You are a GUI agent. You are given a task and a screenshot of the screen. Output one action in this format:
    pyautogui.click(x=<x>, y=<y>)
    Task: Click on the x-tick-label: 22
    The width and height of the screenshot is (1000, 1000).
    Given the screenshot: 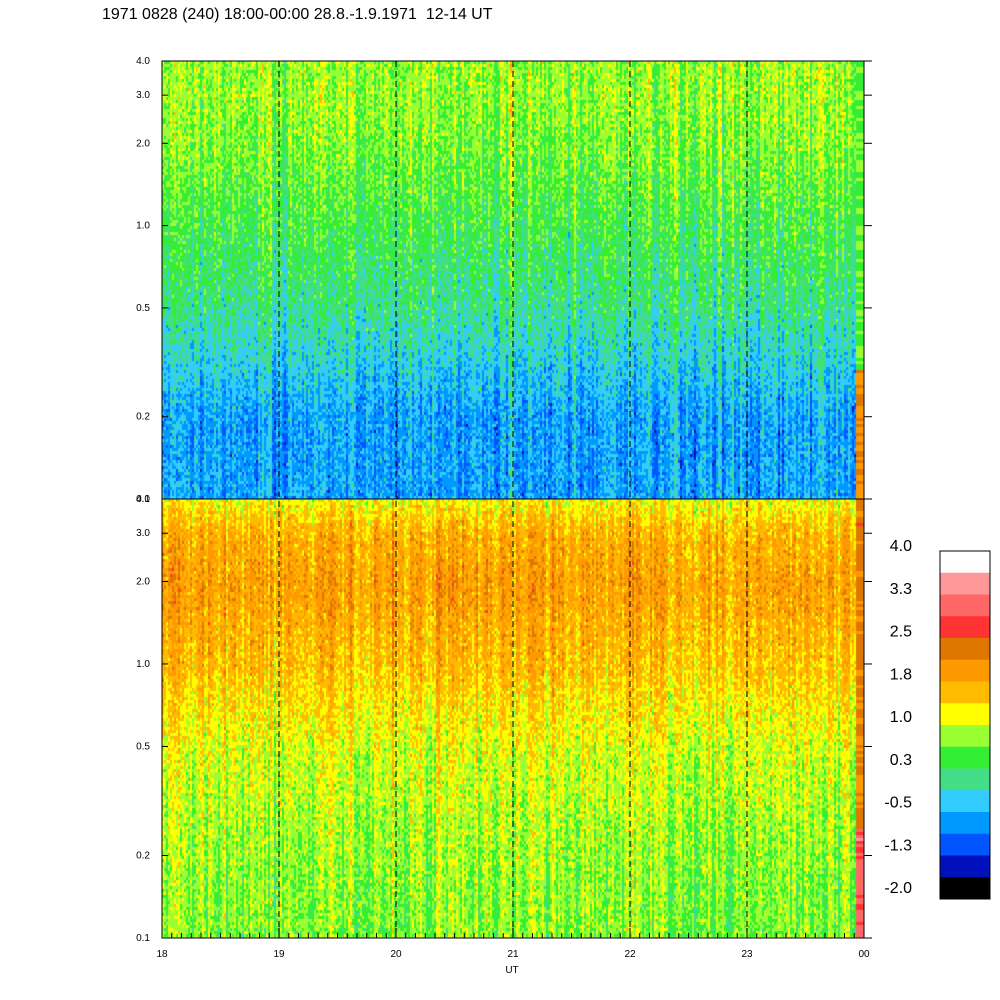 What is the action you would take?
    pyautogui.click(x=630, y=954)
    